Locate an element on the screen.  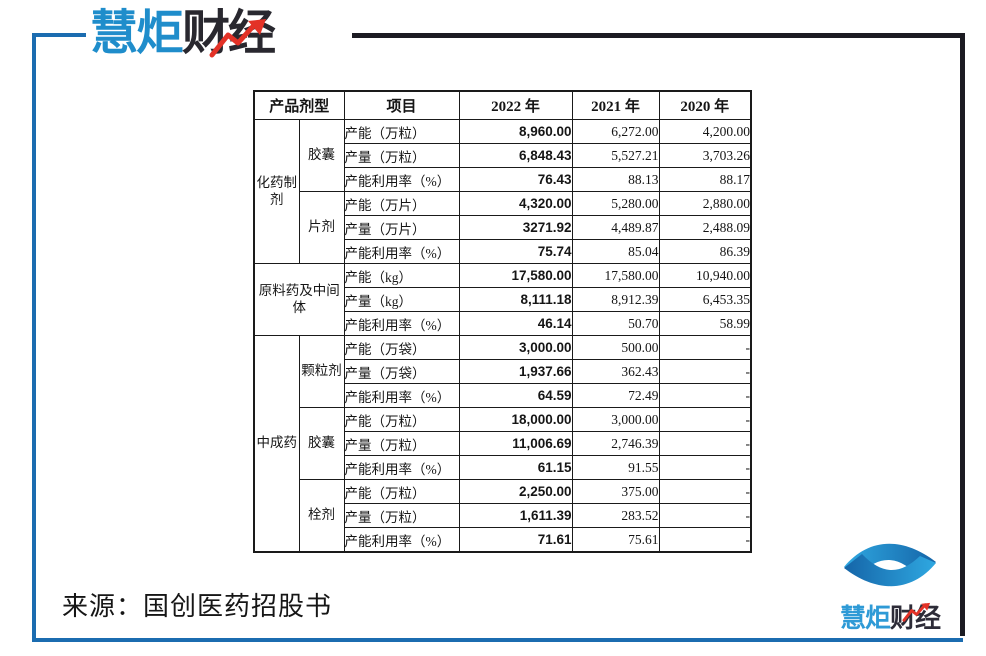
item-cell: 产能（万袋） is located at coordinates (401, 347).